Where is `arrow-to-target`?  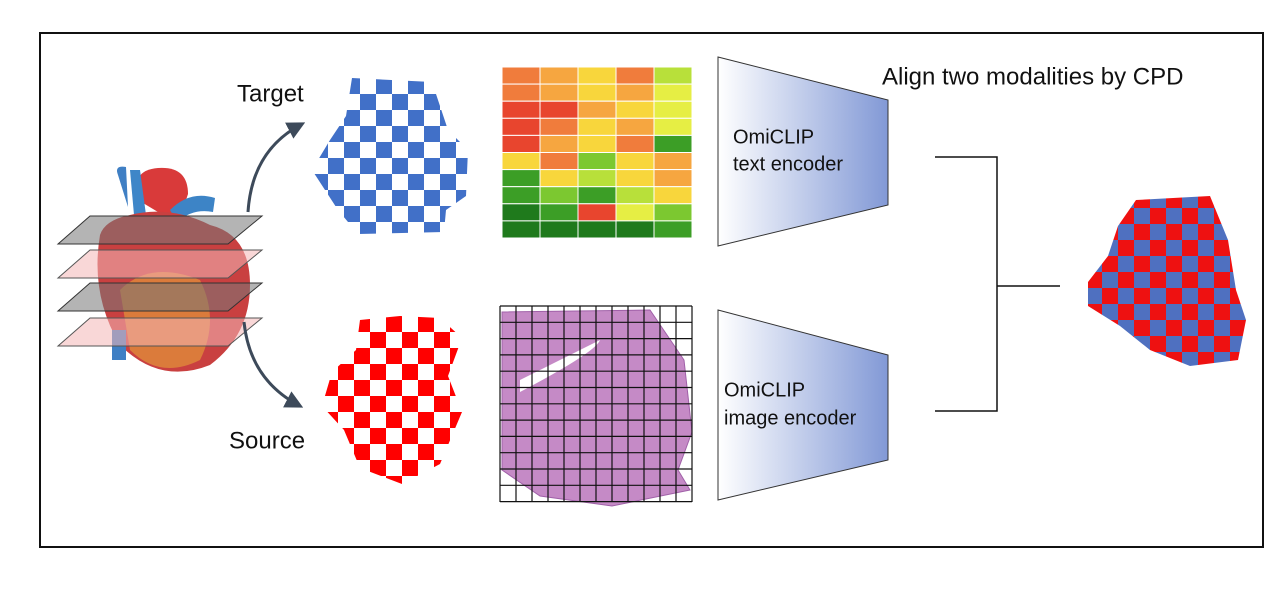
arrow-to-target is located at coordinates (276, 167).